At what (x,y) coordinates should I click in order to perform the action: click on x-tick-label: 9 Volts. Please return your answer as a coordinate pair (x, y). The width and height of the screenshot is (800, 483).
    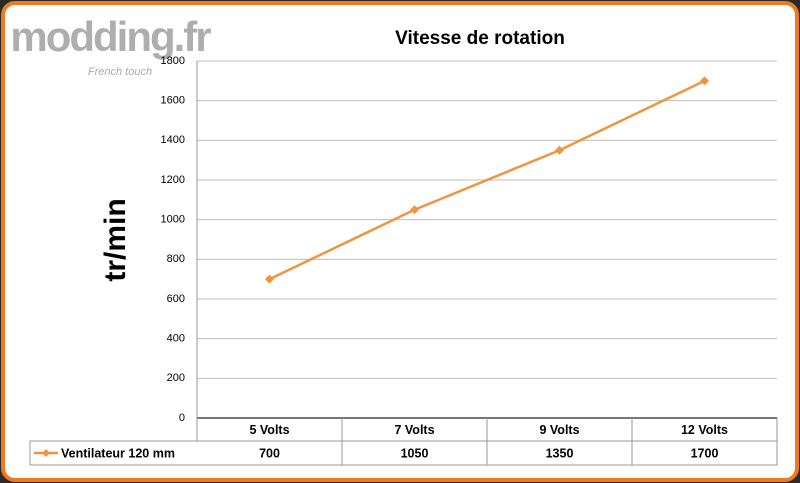
    Looking at the image, I should click on (559, 430).